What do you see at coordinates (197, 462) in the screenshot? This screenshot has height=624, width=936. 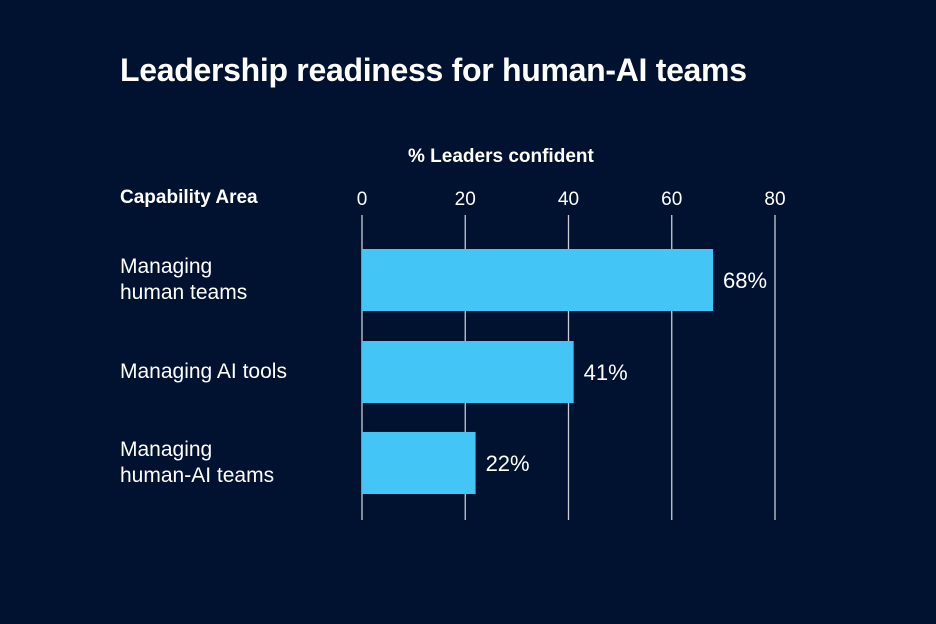 I see `category-label-2: Managing human-AI teams` at bounding box center [197, 462].